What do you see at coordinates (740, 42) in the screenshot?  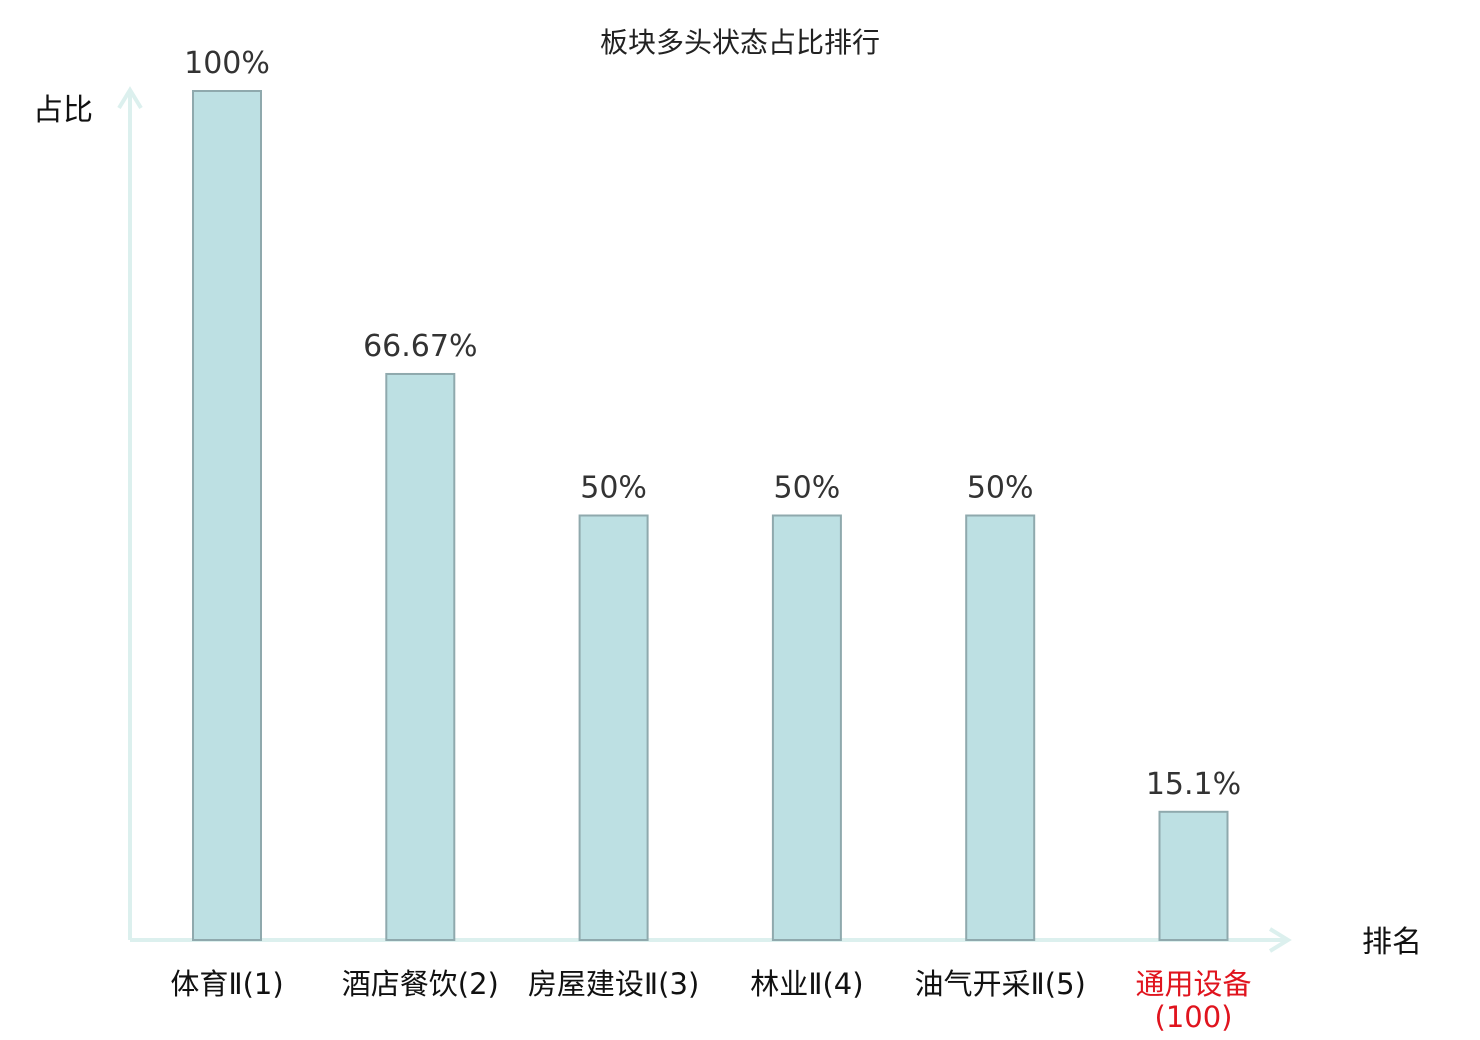 I see `chart-title: 板块多头状态占比排行` at bounding box center [740, 42].